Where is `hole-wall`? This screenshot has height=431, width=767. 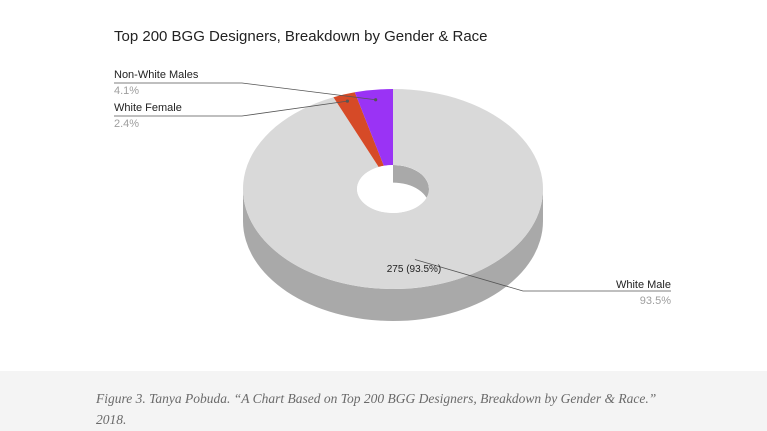
hole-wall is located at coordinates (411, 186).